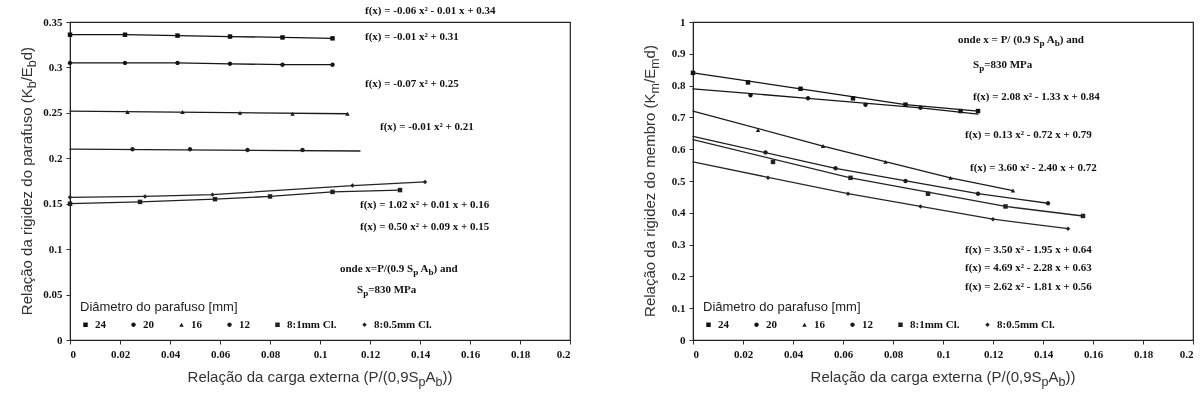  I want to click on y-tick-label: 0.35, so click(53, 21).